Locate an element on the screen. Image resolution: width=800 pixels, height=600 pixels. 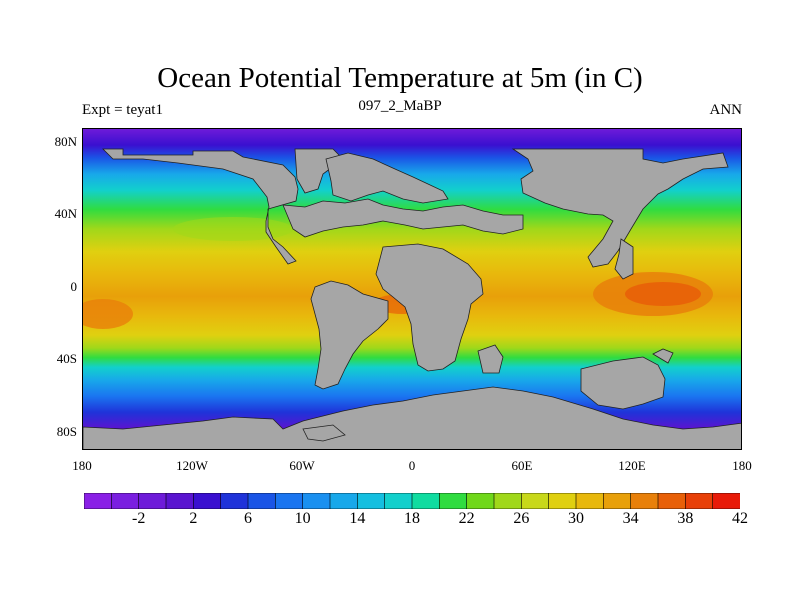
colorbar-label: 38 is located at coordinates (685, 518).